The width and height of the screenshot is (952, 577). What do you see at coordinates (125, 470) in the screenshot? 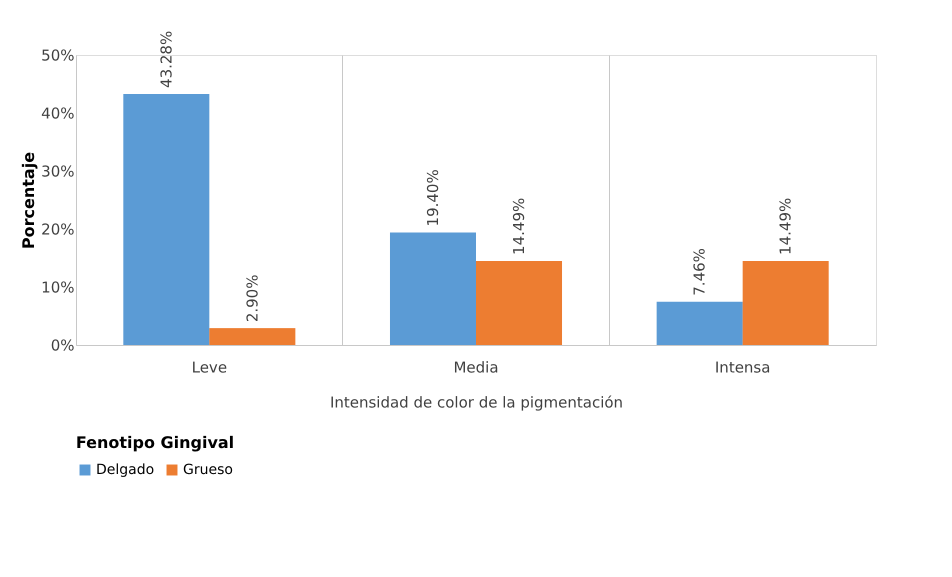
I see `legend-label: Delgado` at bounding box center [125, 470].